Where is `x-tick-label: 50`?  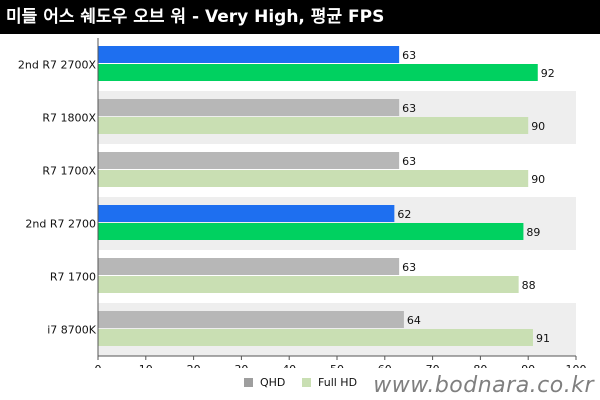 x-tick-label: 50 is located at coordinates (337, 365).